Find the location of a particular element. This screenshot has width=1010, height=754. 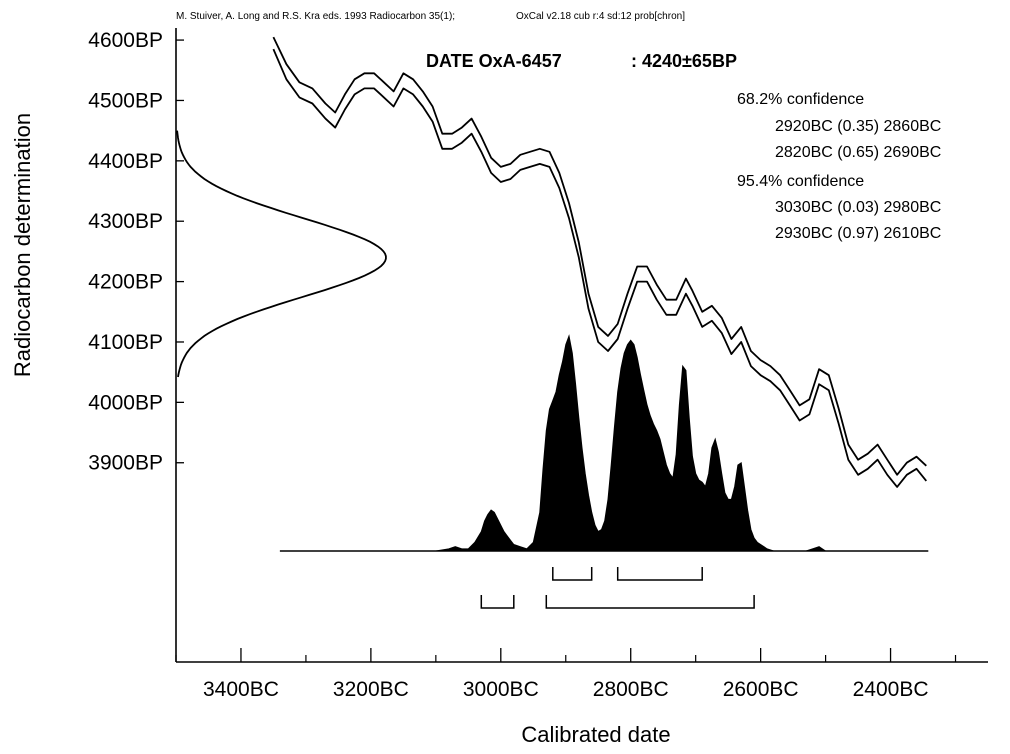

date-value: : 4240±65BP is located at coordinates (684, 61).